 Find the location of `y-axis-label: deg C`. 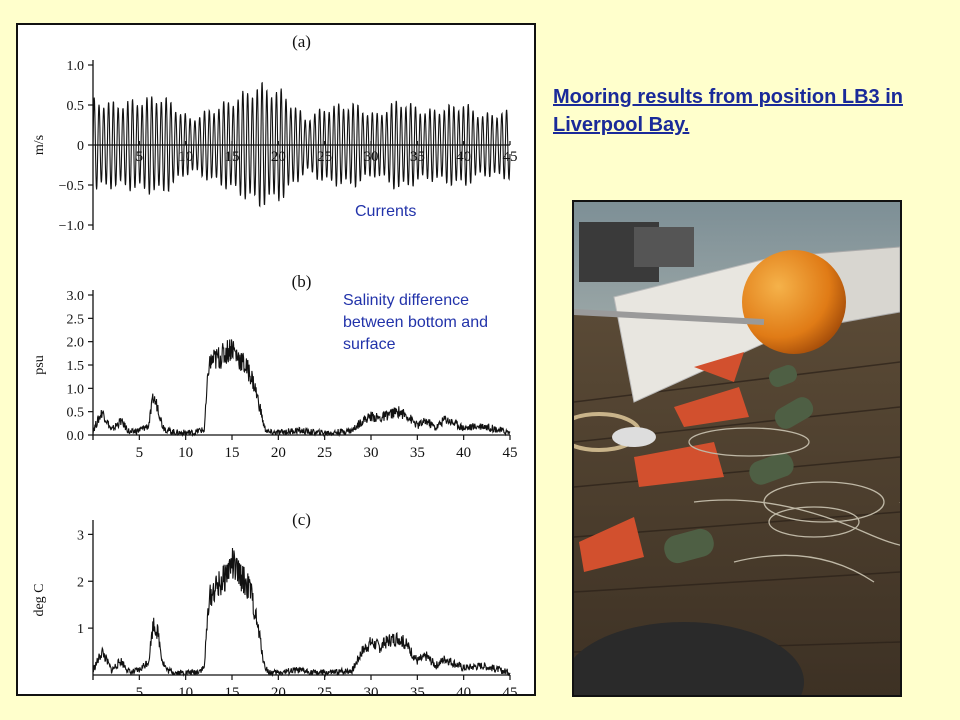

y-axis-label: deg C is located at coordinates (39, 599).